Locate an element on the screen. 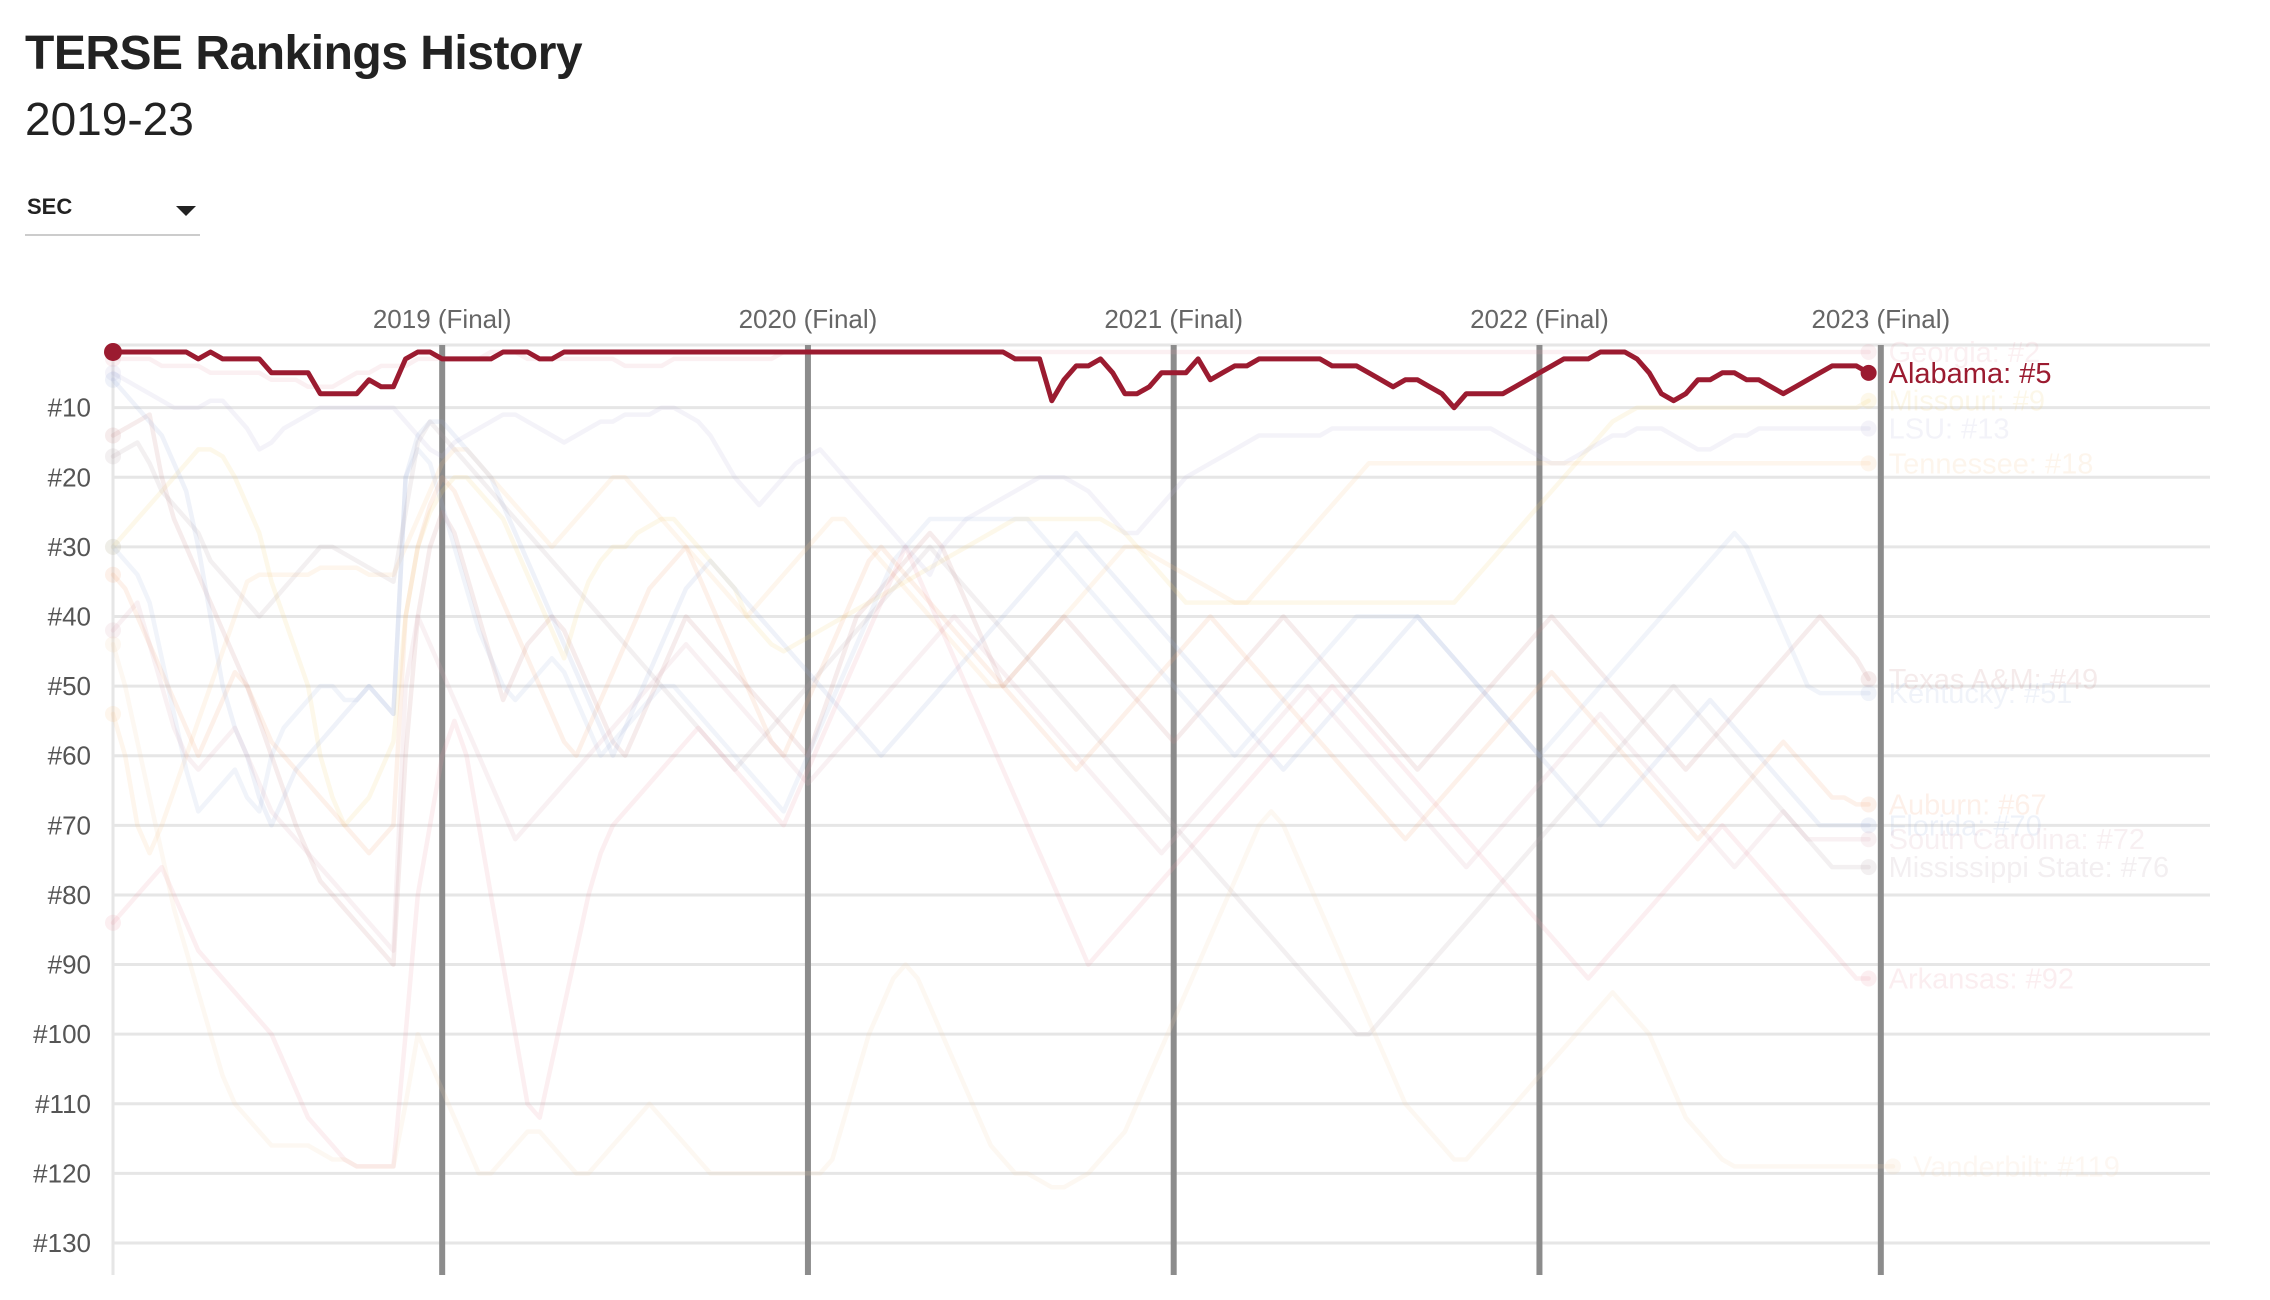  series-label-vanderbilt: Vanderbilt: #119 is located at coordinates (2016, 1167).